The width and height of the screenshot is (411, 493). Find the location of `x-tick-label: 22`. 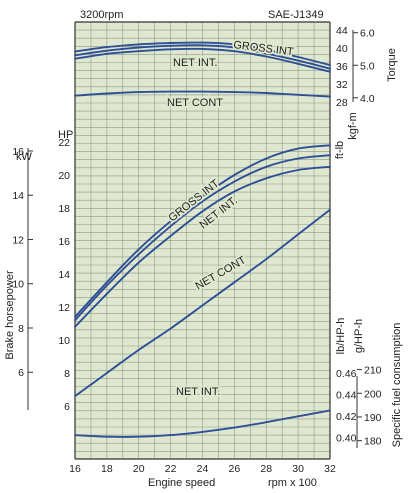

x-tick-label: 22 is located at coordinates (171, 469).